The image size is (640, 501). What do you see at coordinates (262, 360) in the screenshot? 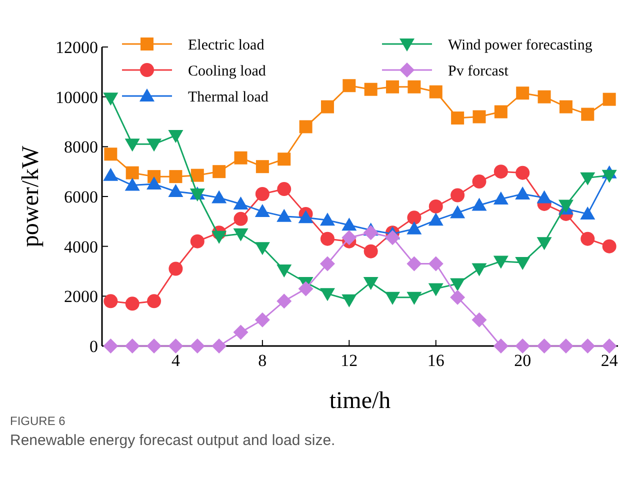
I see `x-tick-label: 8` at bounding box center [262, 360].